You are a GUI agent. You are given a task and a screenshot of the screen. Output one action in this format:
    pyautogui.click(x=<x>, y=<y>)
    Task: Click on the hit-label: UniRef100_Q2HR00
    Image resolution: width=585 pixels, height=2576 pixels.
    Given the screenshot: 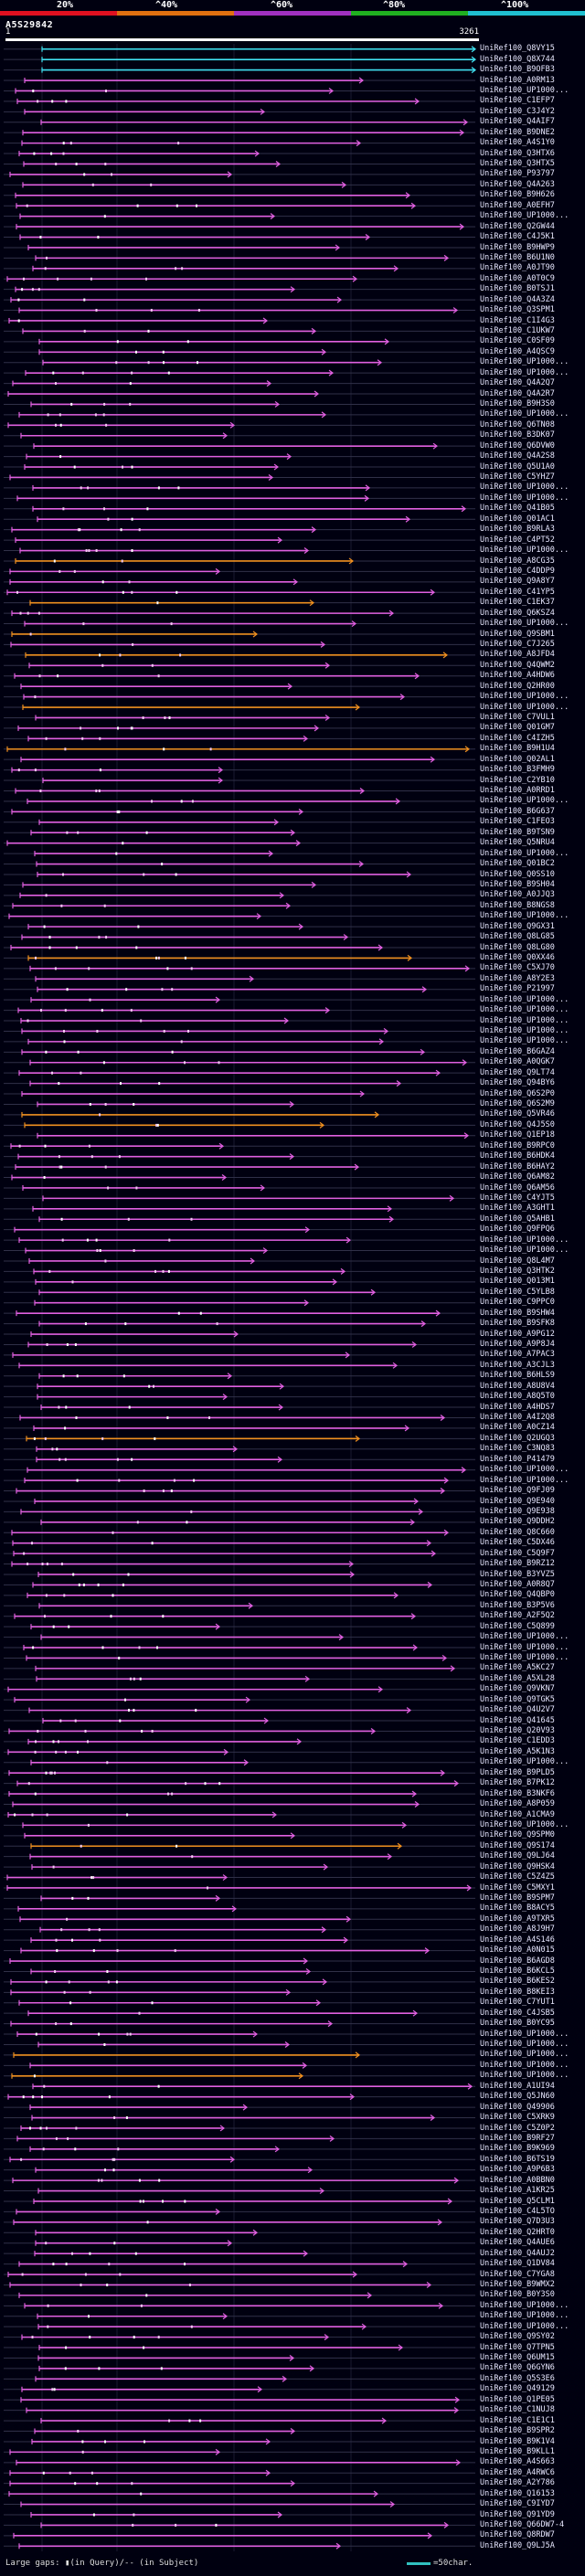 What is the action you would take?
    pyautogui.click(x=517, y=686)
    